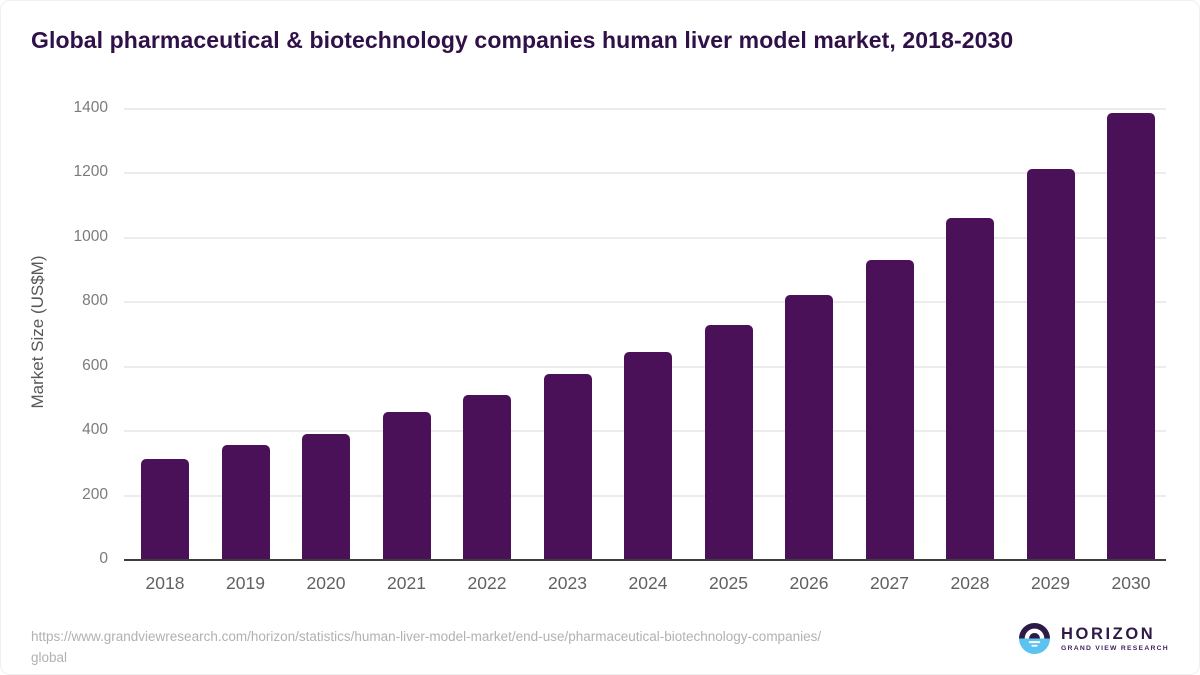 The image size is (1200, 675). What do you see at coordinates (1115, 648) in the screenshot?
I see `logo-subtitle: GRAND VIEW RESEARCH` at bounding box center [1115, 648].